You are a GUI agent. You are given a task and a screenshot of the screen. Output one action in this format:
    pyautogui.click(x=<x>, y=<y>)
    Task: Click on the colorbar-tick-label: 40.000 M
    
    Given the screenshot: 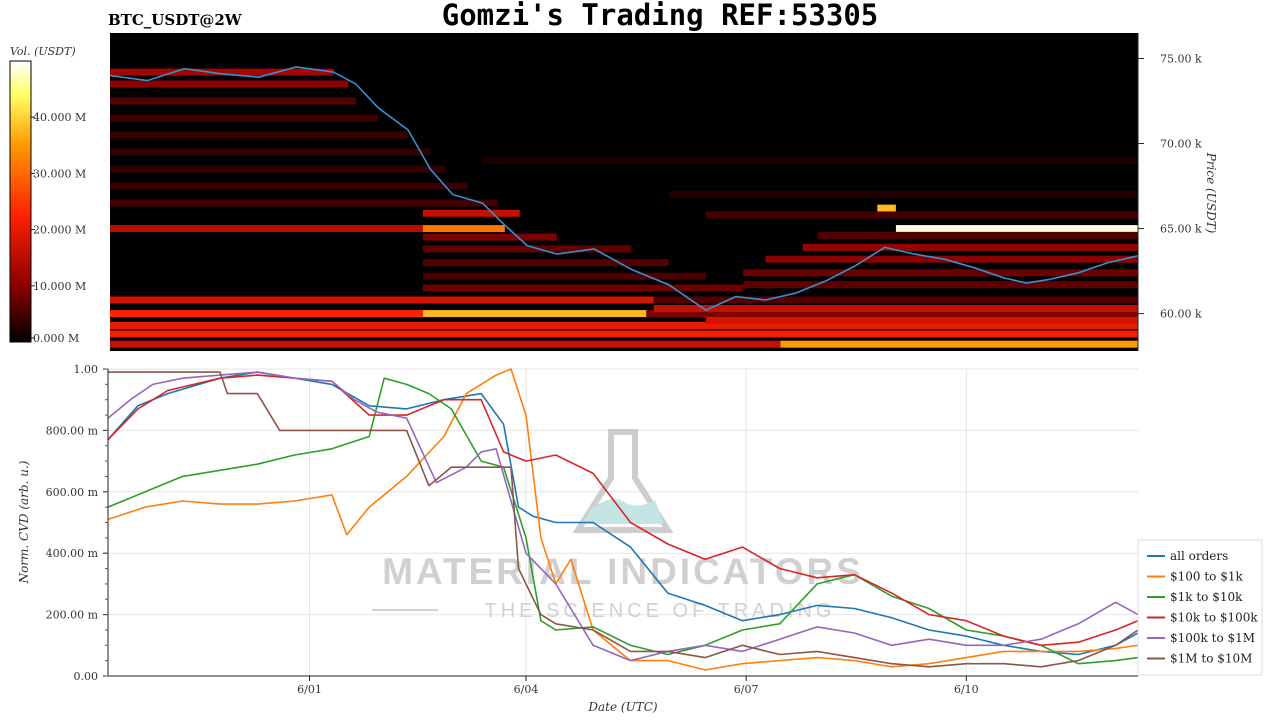 What is the action you would take?
    pyautogui.click(x=59, y=117)
    